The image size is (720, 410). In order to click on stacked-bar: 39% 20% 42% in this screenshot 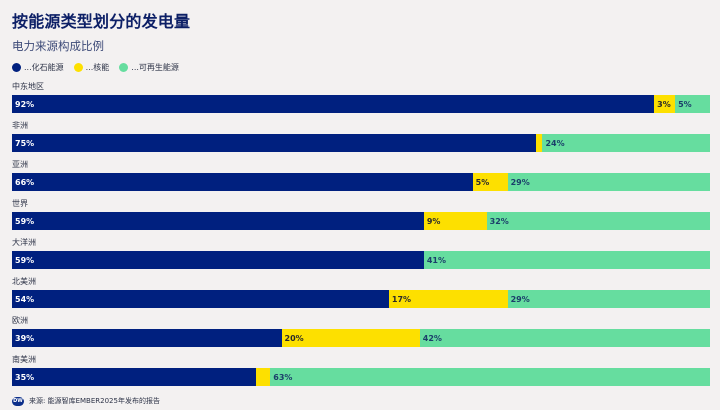, I will do `click(361, 338)`.